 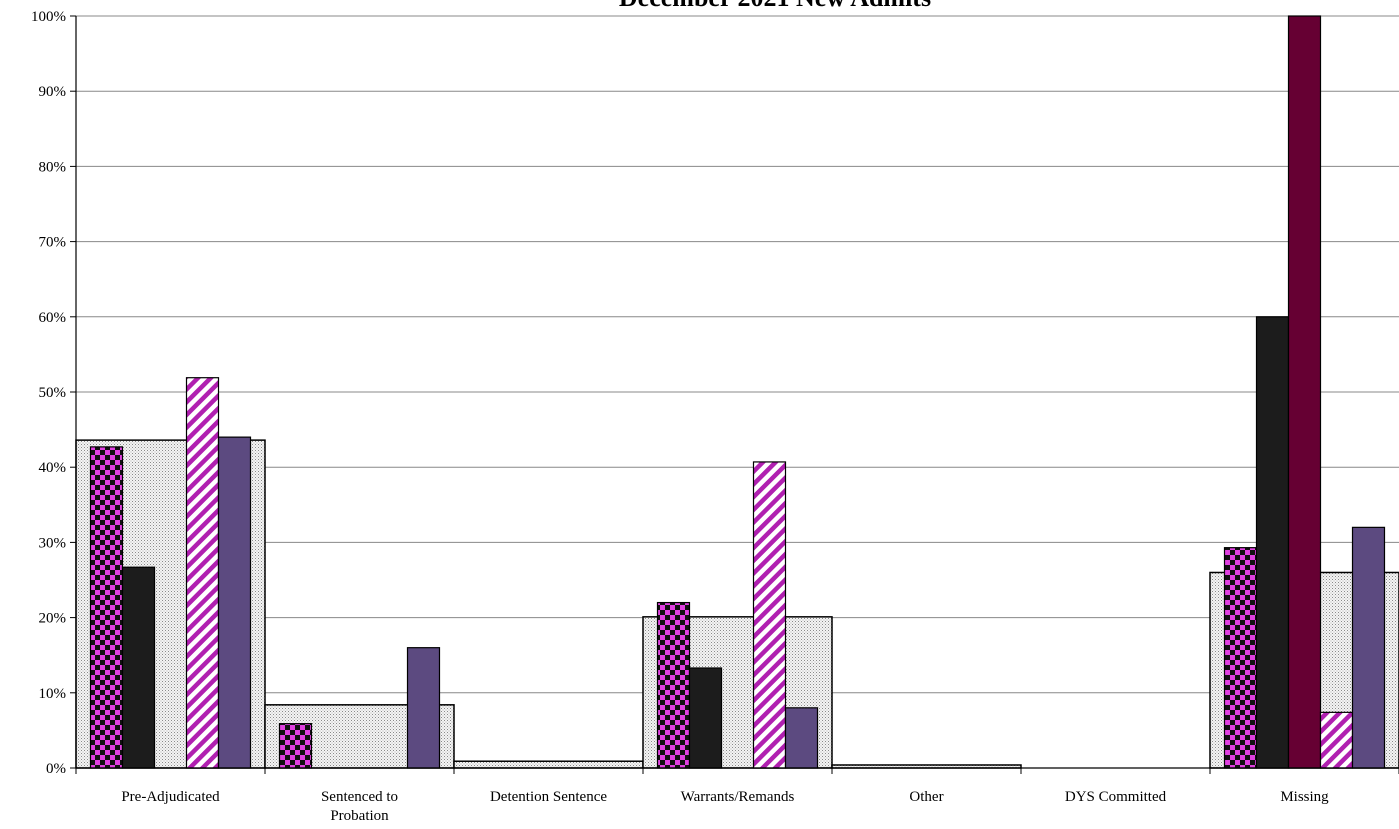 I want to click on y-tick-label: 50%, so click(x=53, y=393).